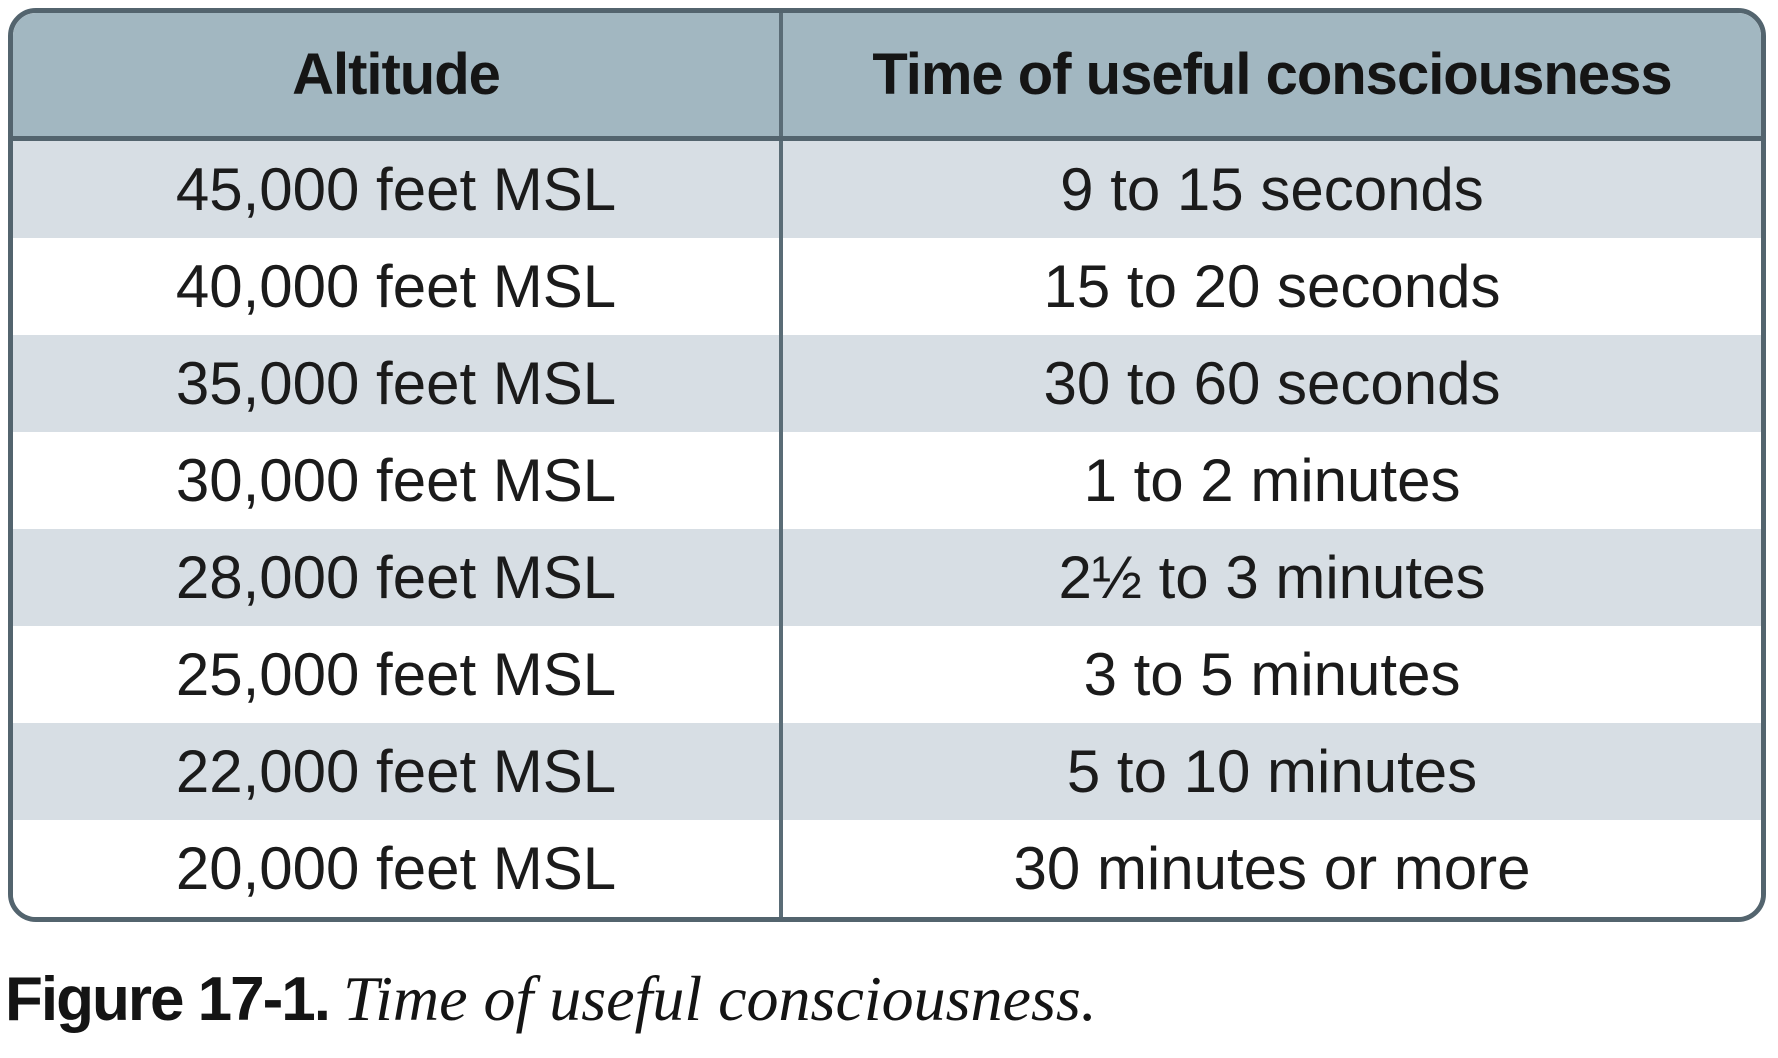 The height and width of the screenshot is (1058, 1778). Describe the element at coordinates (720, 998) in the screenshot. I see `figure-caption-text: Time of useful consciousness.` at that location.